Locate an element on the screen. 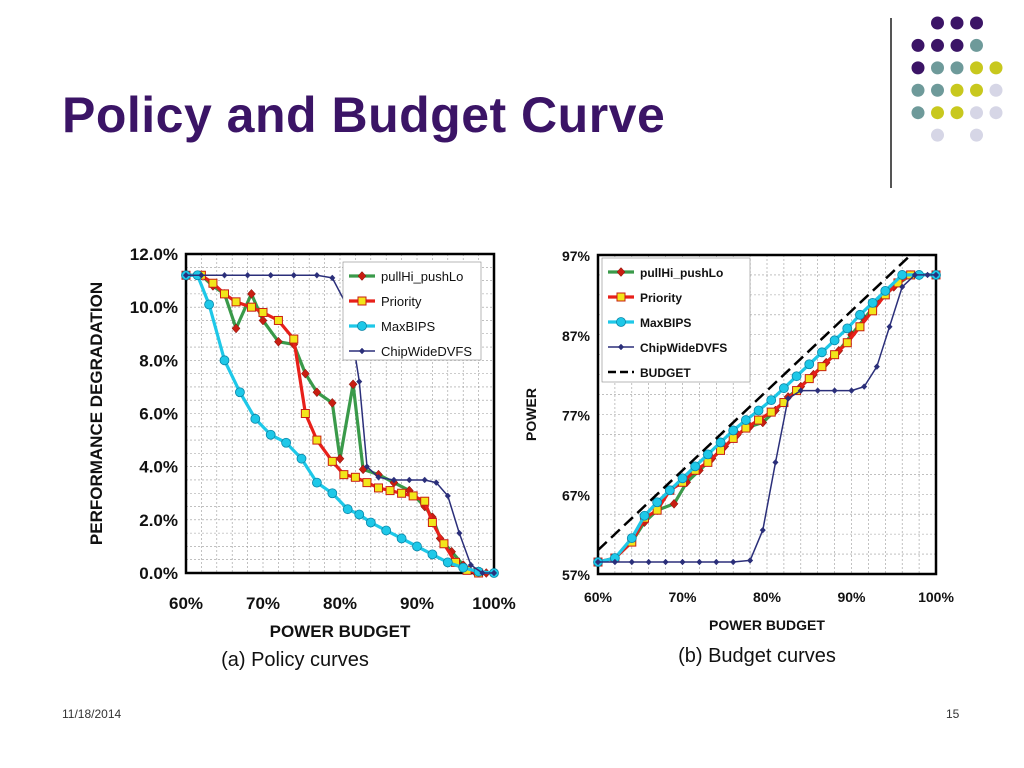 The width and height of the screenshot is (1024, 768). x-tick-label: 70% is located at coordinates (263, 603).